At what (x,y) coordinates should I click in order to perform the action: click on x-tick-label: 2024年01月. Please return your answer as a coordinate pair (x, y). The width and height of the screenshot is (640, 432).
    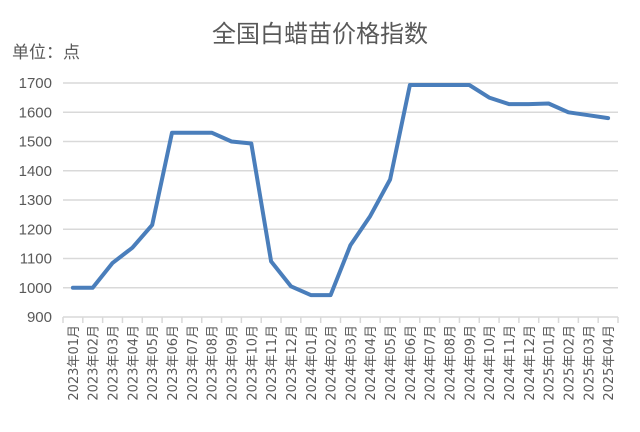
    Looking at the image, I should click on (312, 363).